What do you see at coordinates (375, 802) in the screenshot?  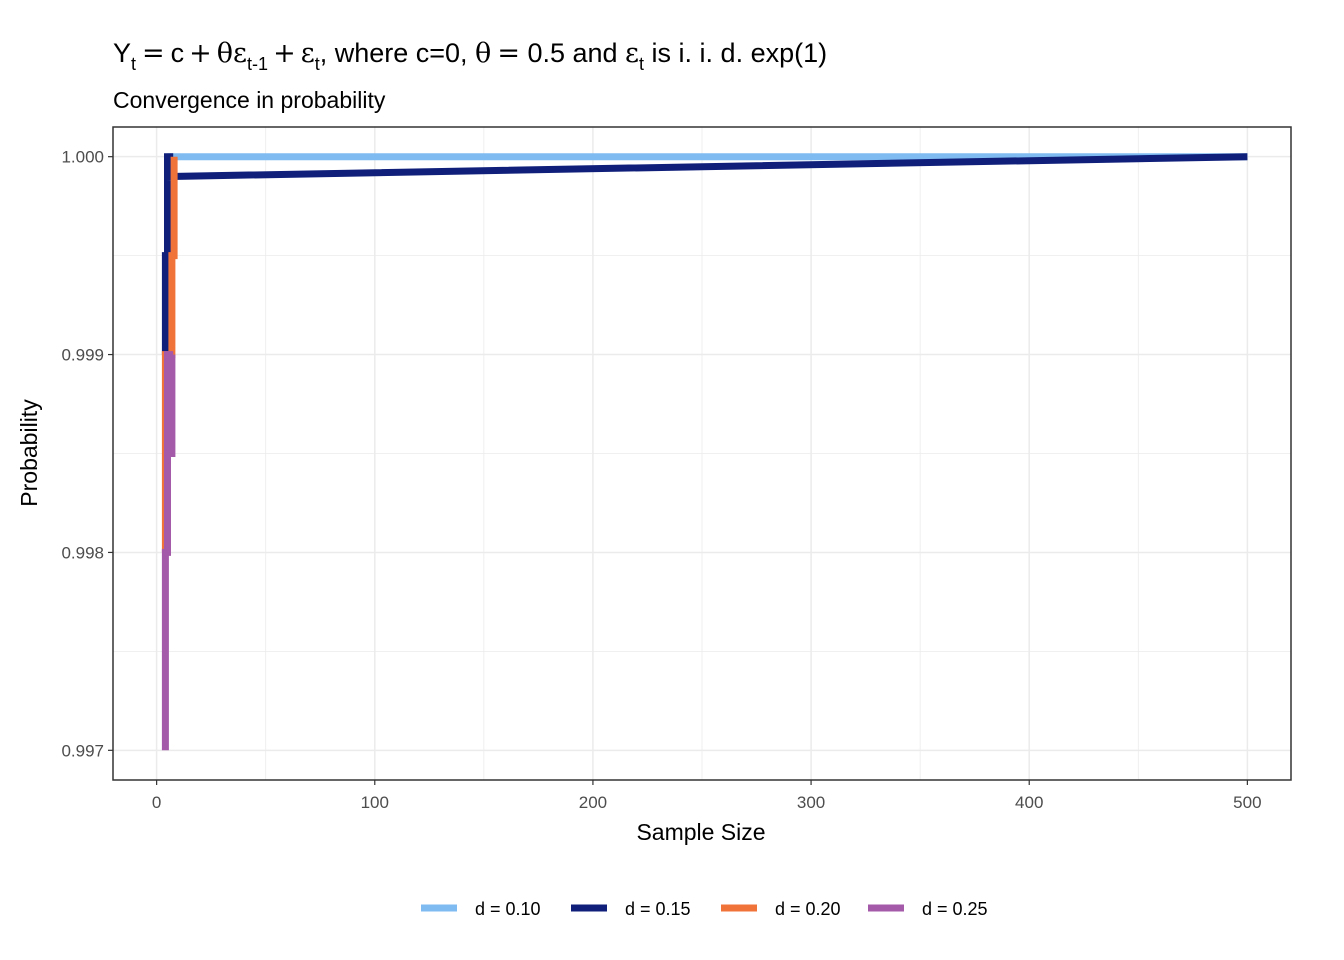 I see `x-tick-label: 100` at bounding box center [375, 802].